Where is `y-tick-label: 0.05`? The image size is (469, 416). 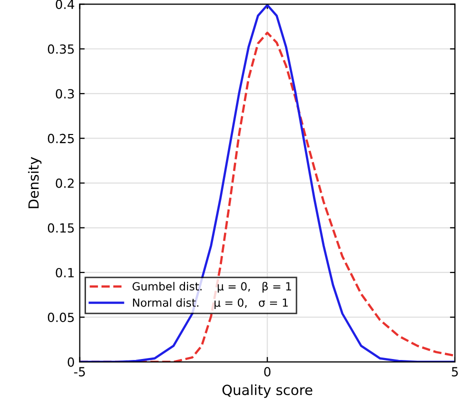 y-tick-label: 0.05 is located at coordinates (61, 317).